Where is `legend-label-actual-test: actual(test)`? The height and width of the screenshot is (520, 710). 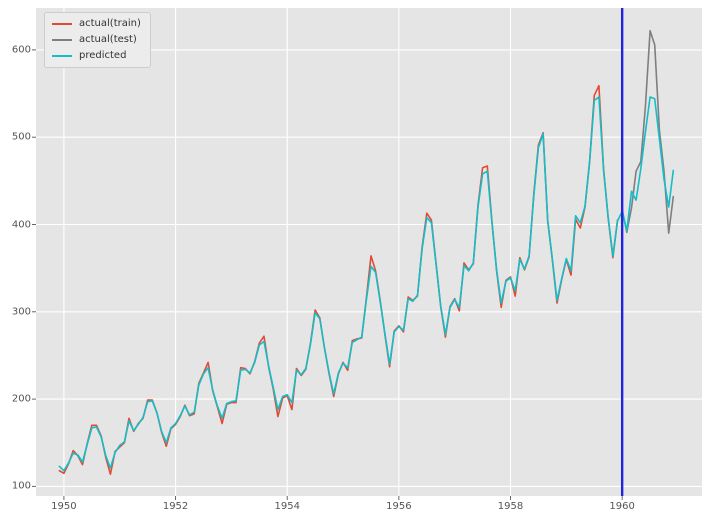 legend-label-actual-test: actual(test) is located at coordinates (108, 39).